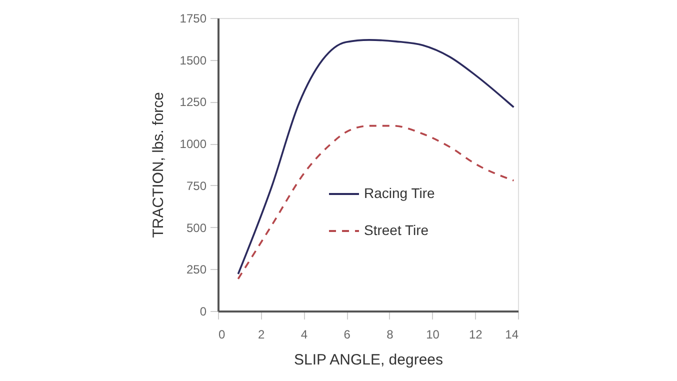 This screenshot has height=381, width=677. What do you see at coordinates (196, 227) in the screenshot?
I see `y-tick-label: 500` at bounding box center [196, 227].